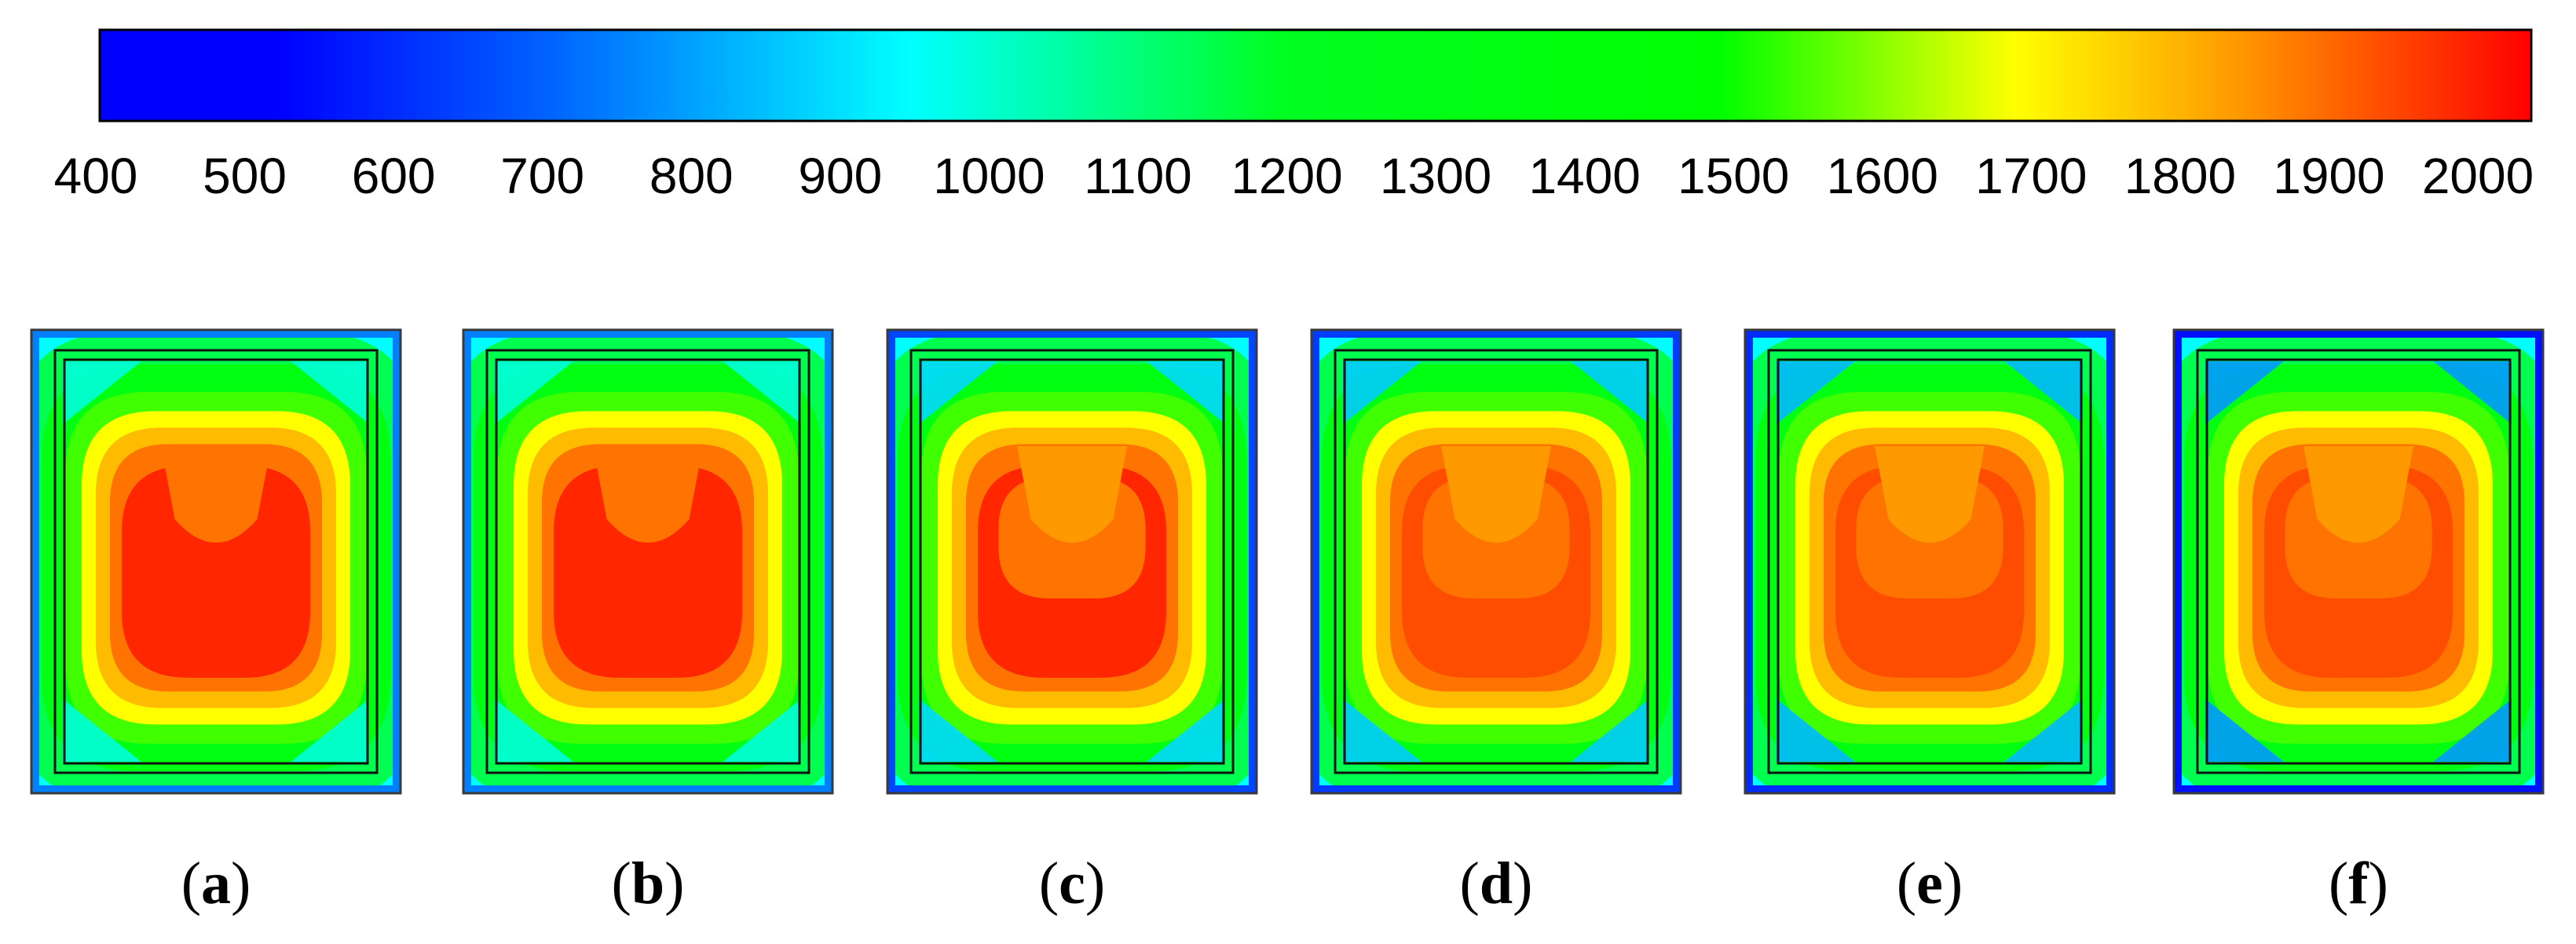  I want to click on panel-label-e: (e), so click(1930, 884).